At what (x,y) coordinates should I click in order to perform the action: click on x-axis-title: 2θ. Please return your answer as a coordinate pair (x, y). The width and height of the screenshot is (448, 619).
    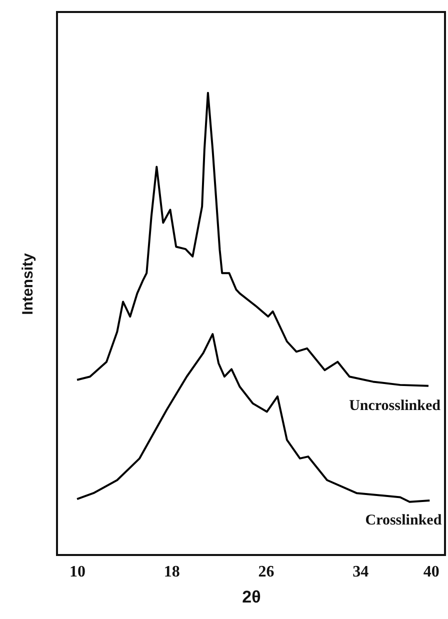
    Looking at the image, I should click on (251, 597).